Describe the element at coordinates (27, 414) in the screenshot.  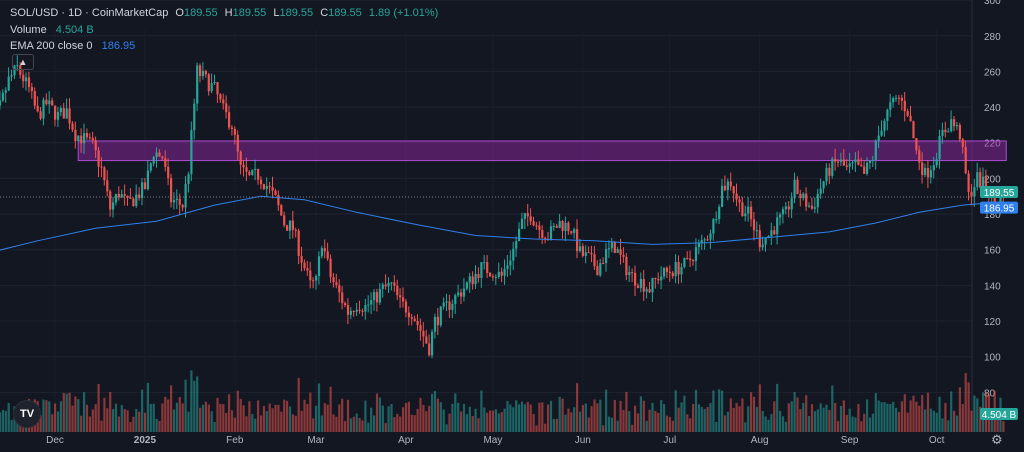
I see `tradingview-logo: TV` at that location.